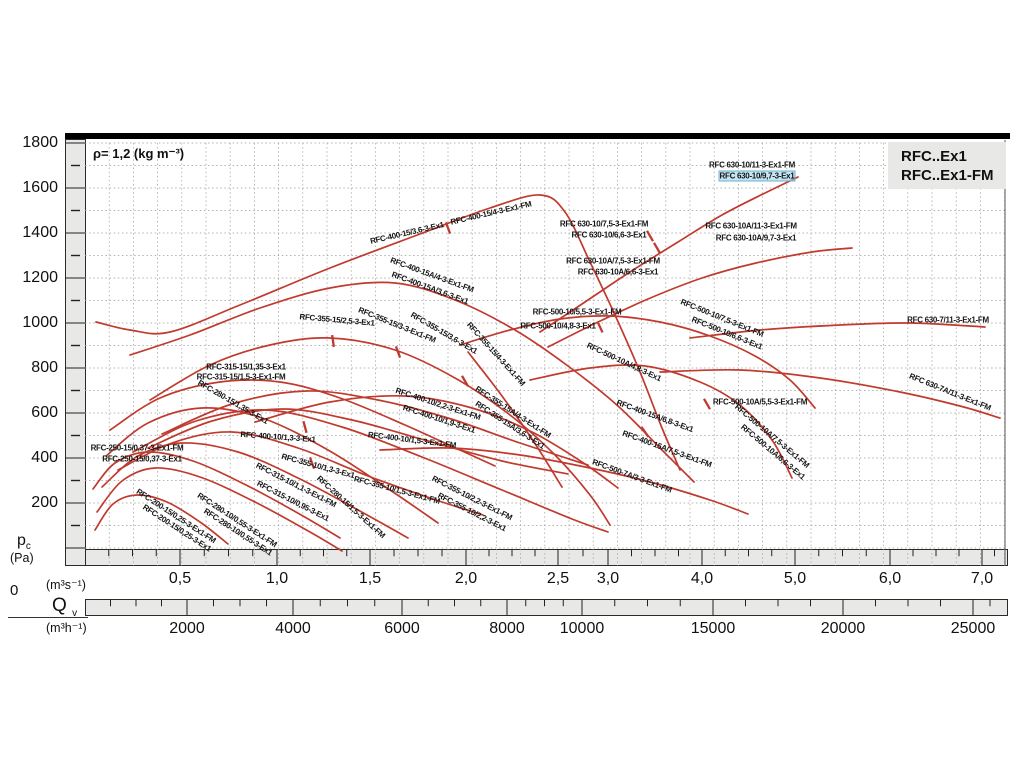  Describe the element at coordinates (241, 377) in the screenshot. I see `curve-label: RFC-315-15/1,5-3-Ex1-FM` at that location.